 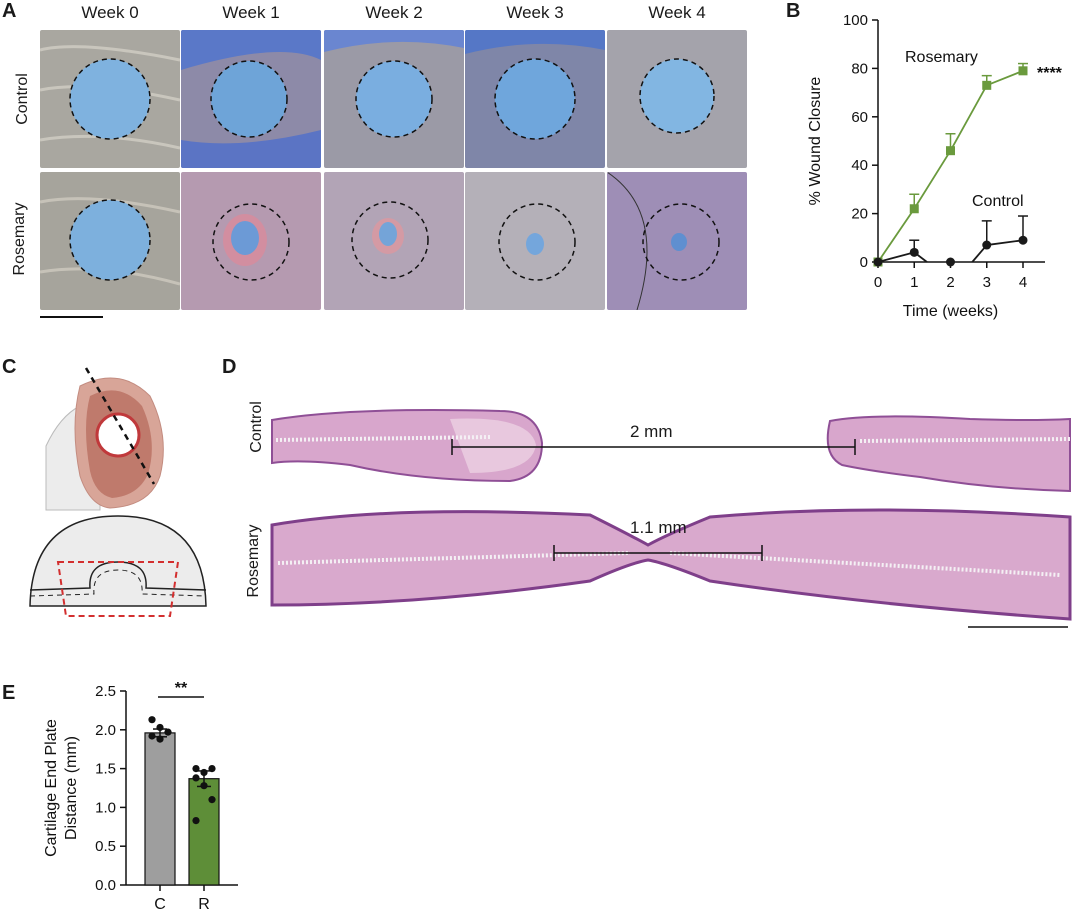 I want to click on y-tick-label-b: 80, so click(x=859, y=68).